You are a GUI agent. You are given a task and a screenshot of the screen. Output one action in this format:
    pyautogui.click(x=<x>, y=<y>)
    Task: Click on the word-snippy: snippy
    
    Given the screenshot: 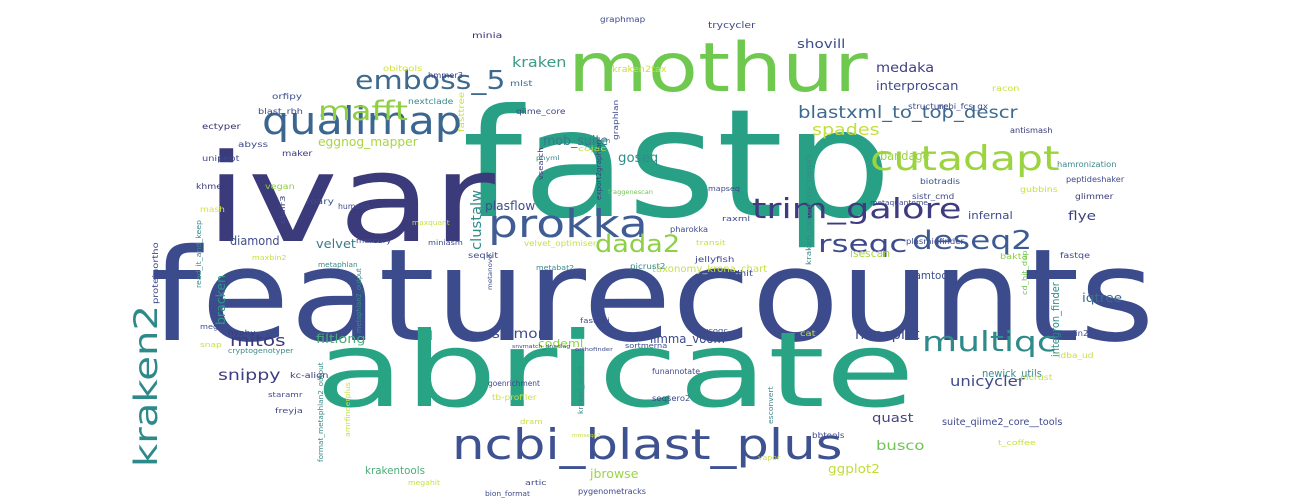 What is the action you would take?
    pyautogui.click(x=249, y=375)
    